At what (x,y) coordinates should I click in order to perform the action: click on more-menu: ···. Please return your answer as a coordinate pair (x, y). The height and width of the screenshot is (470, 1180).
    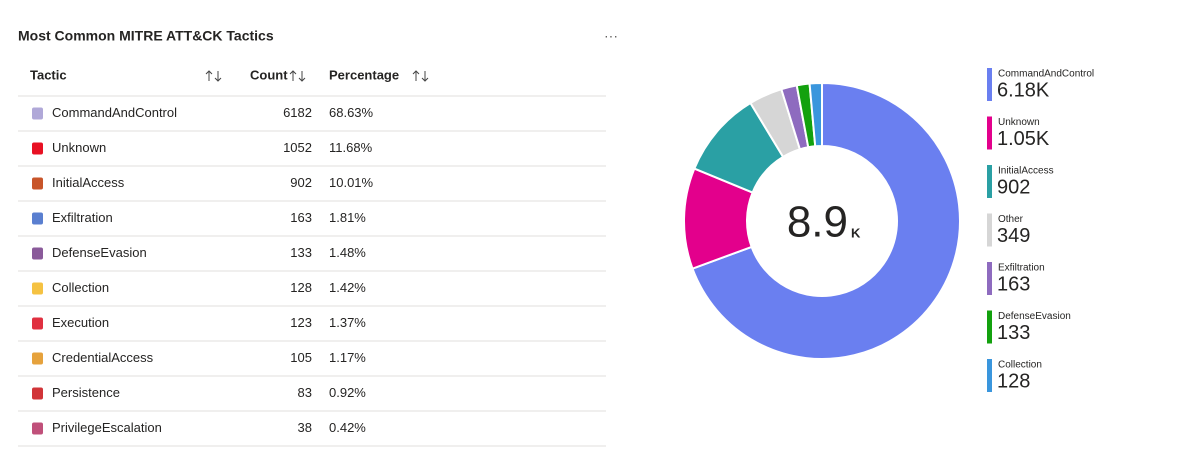
    Looking at the image, I should click on (611, 36).